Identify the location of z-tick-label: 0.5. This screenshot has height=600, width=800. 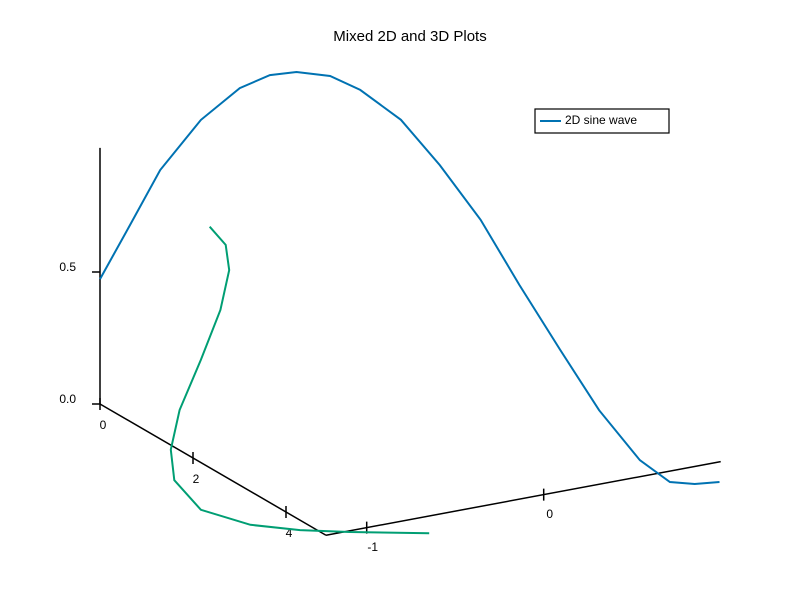
(67, 267).